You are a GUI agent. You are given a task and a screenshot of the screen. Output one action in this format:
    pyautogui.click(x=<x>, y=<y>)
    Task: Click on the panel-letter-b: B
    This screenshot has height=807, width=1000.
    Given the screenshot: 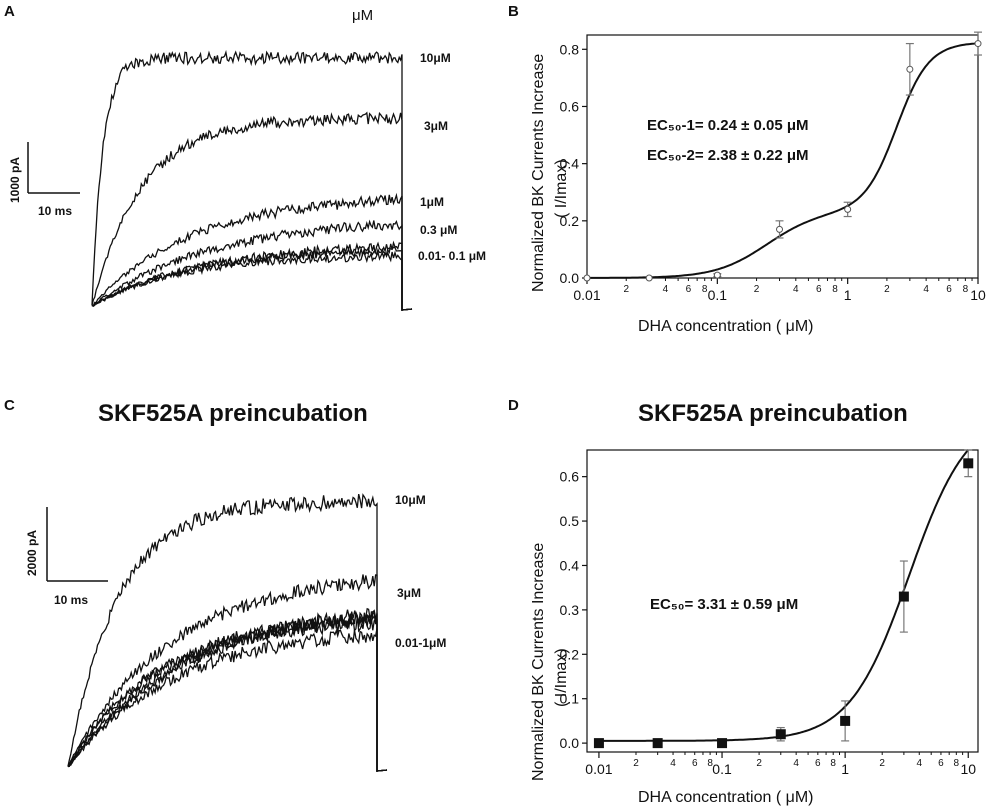 What is the action you would take?
    pyautogui.click(x=513, y=11)
    